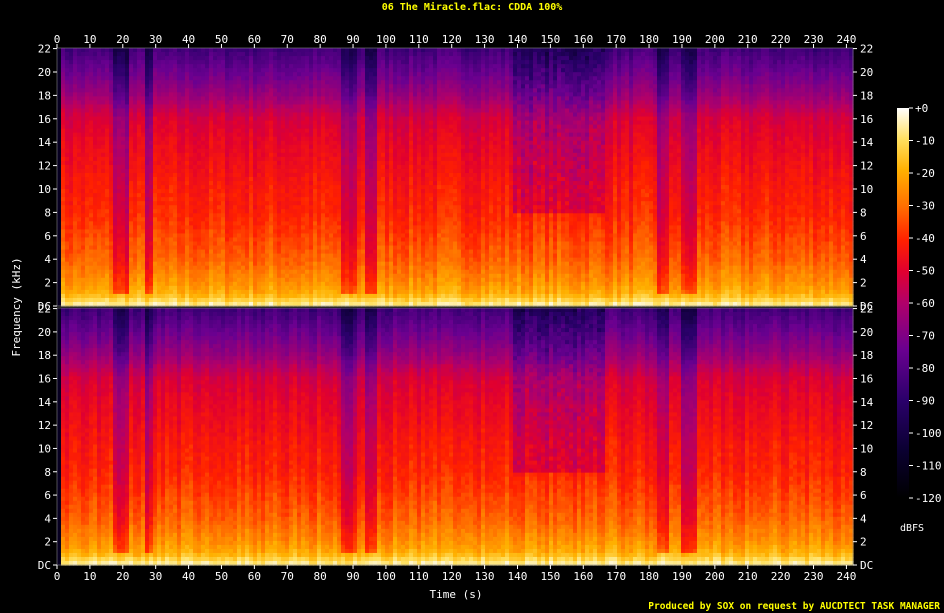 This screenshot has height=613, width=944. I want to click on y-tick-label: DC, so click(44, 565).